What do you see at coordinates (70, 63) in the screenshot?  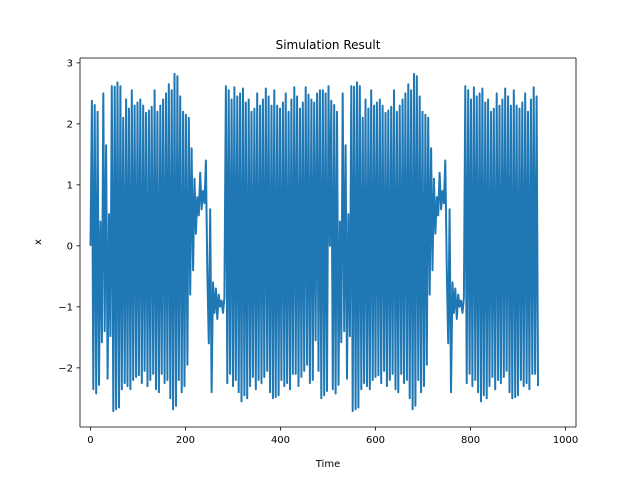 I see `y-tick-label: 3` at bounding box center [70, 63].